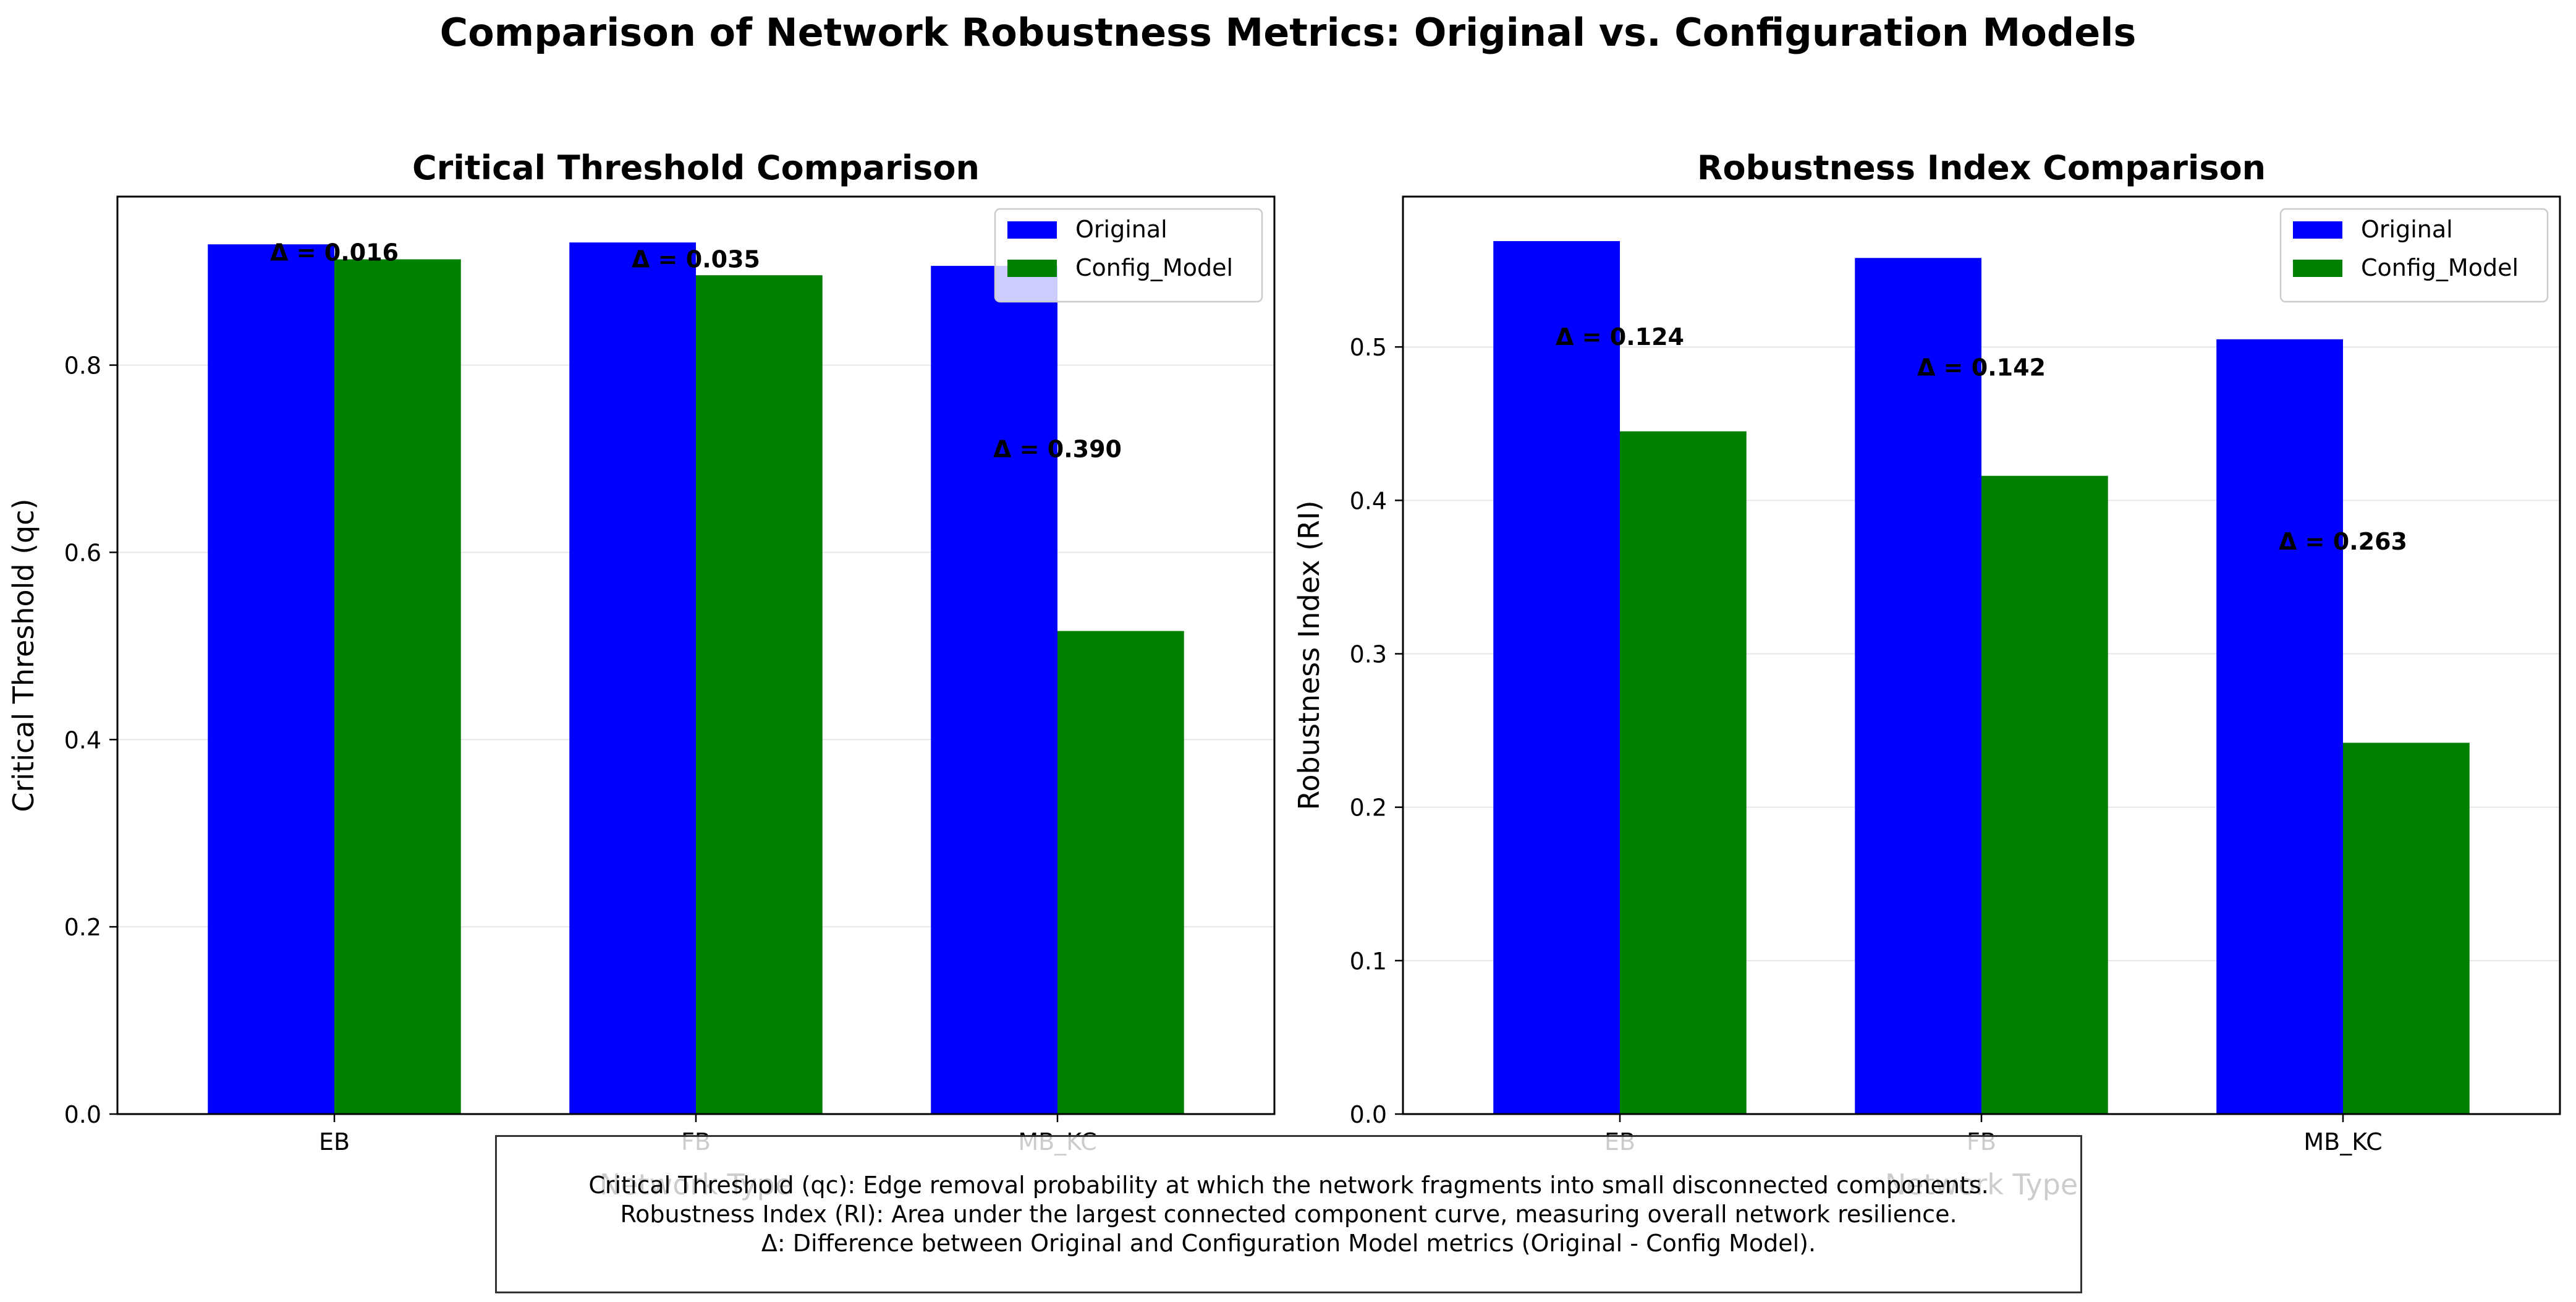  Describe the element at coordinates (1368, 961) in the screenshot. I see `y-tick-label: 0.1` at that location.